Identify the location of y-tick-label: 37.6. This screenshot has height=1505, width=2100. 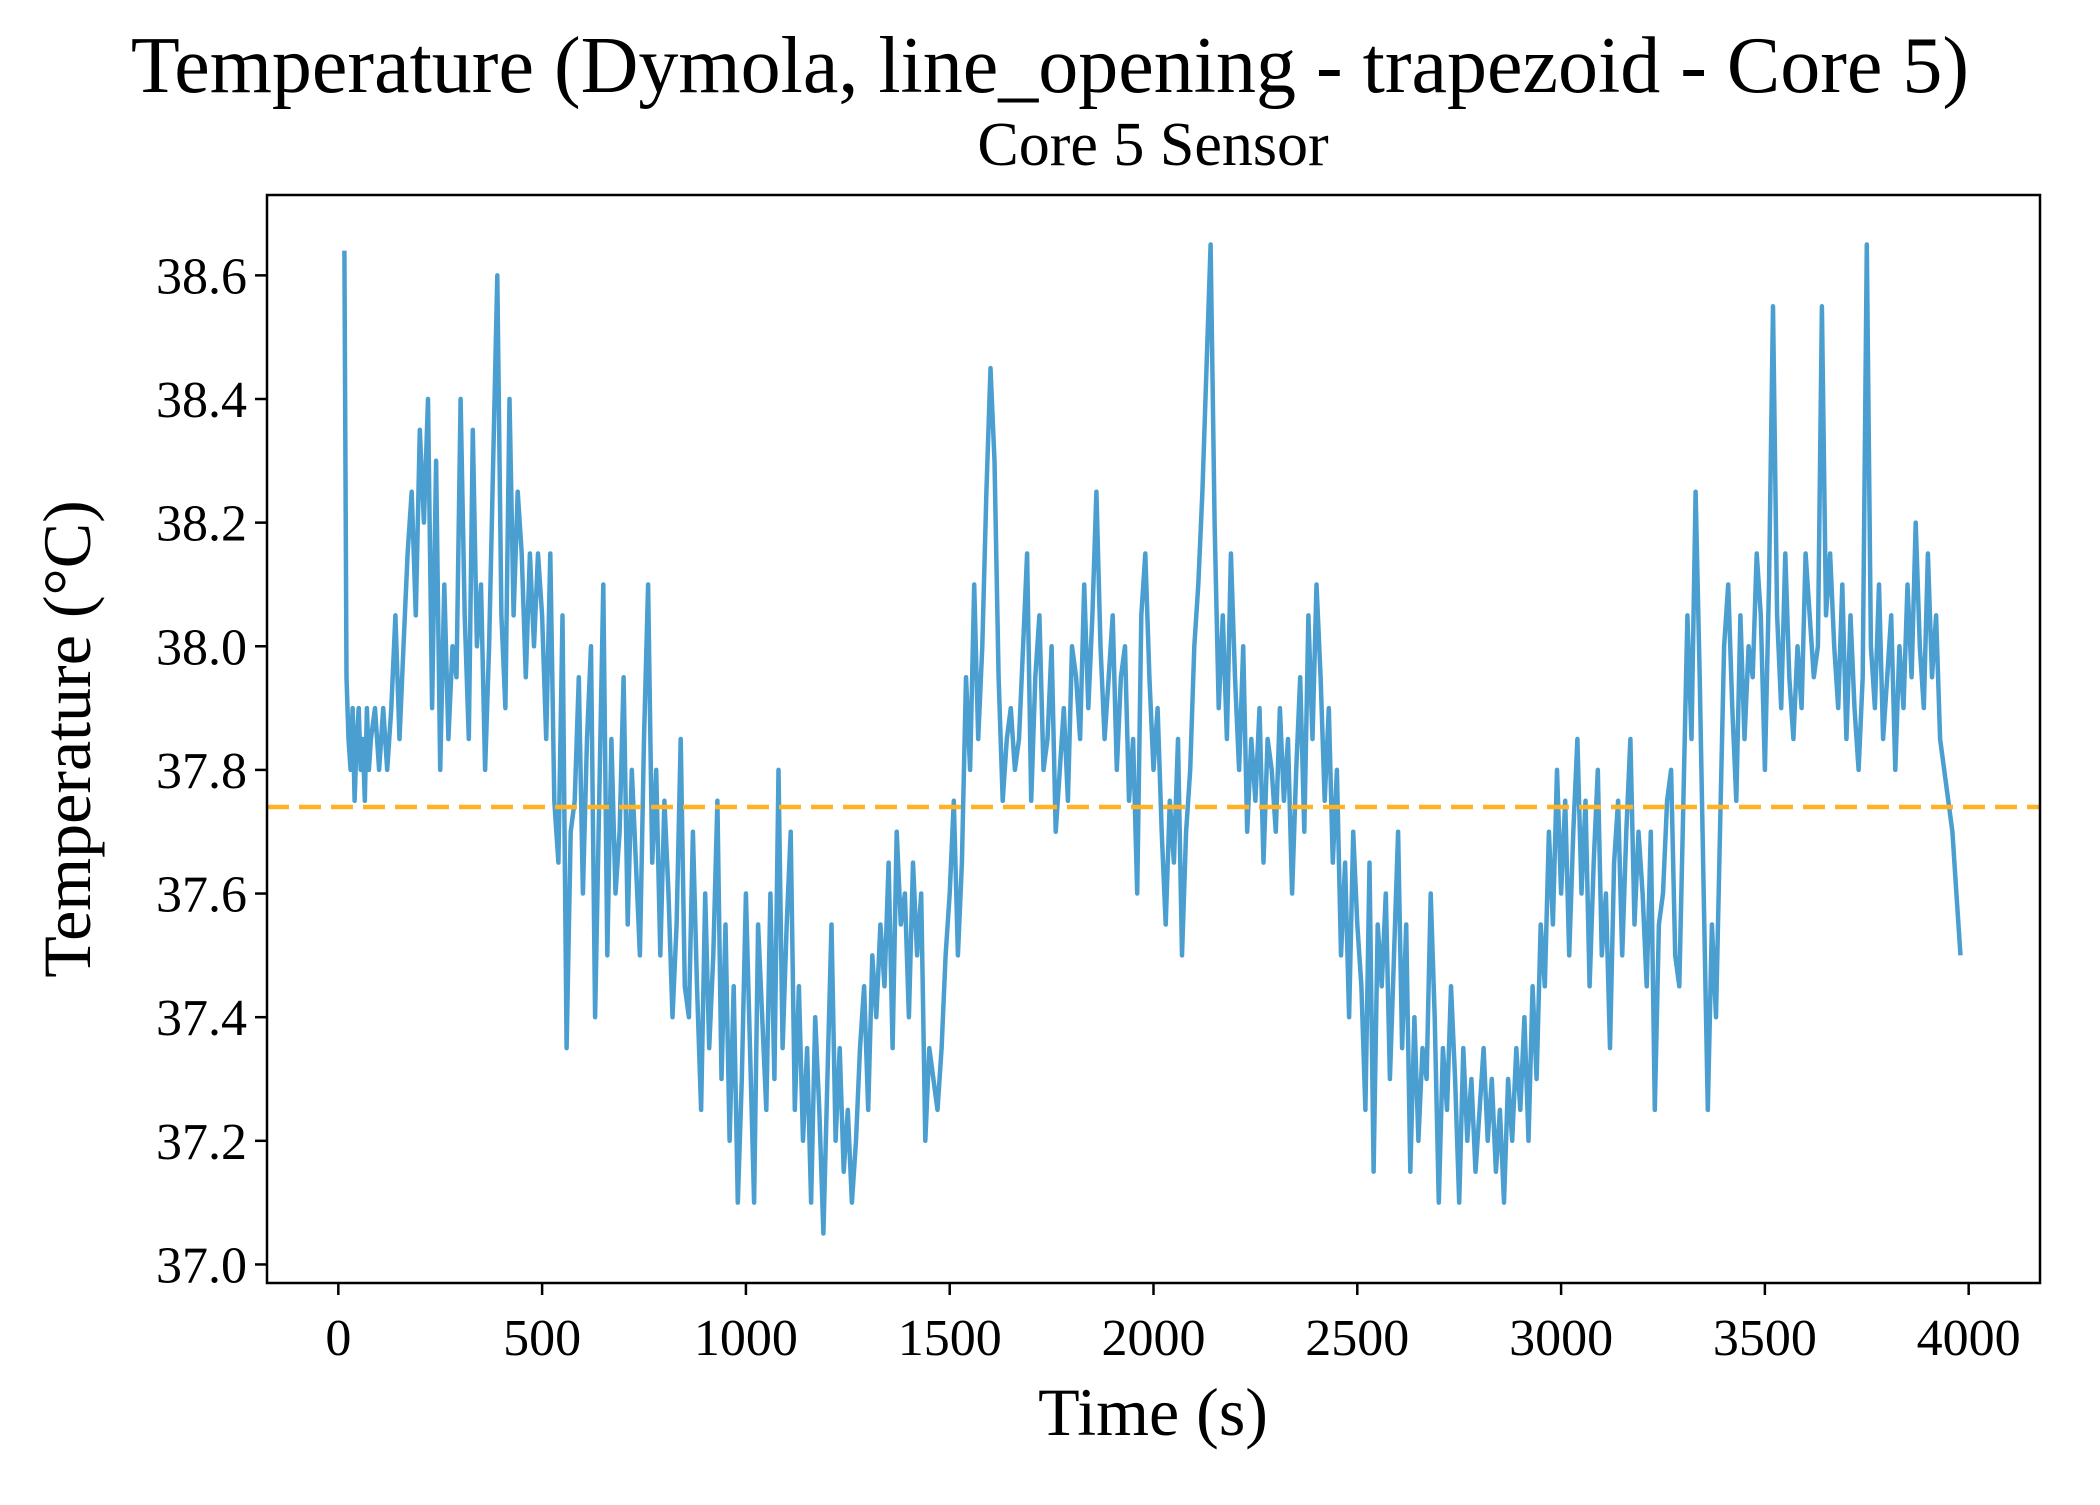
(201, 895).